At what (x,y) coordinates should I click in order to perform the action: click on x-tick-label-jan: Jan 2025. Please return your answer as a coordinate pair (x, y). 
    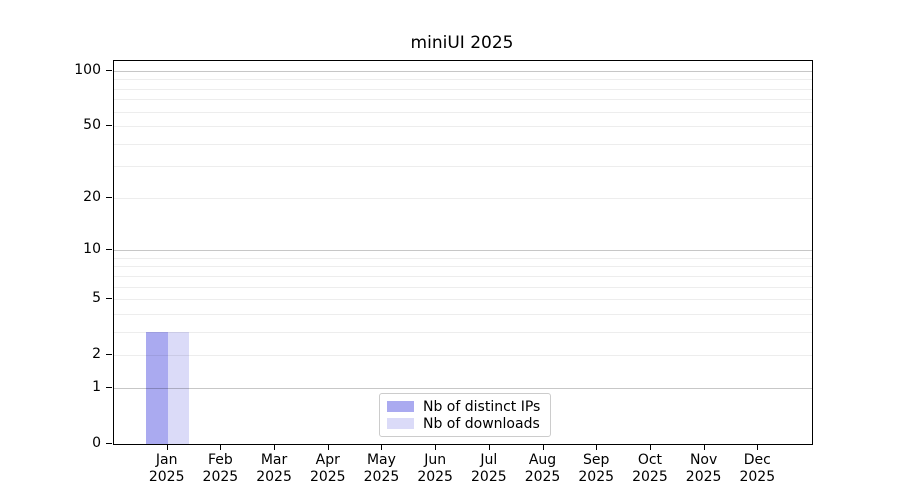
    Looking at the image, I should click on (167, 469).